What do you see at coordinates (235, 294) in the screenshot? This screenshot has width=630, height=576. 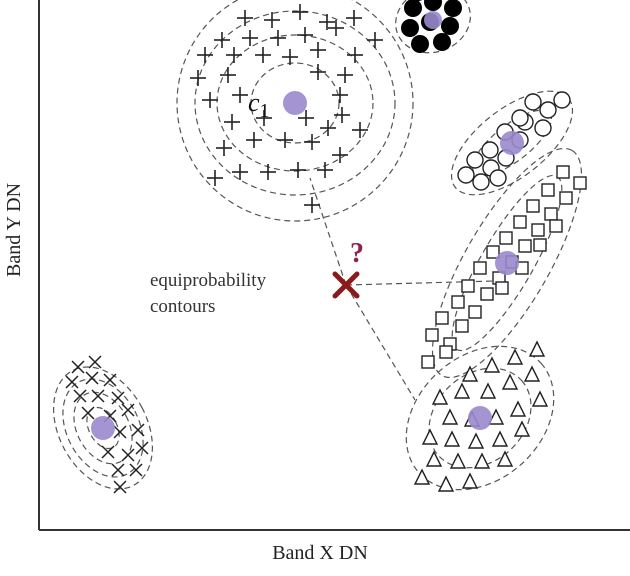 I see `equiprobability-annotation: equiprobability contours` at bounding box center [235, 294].